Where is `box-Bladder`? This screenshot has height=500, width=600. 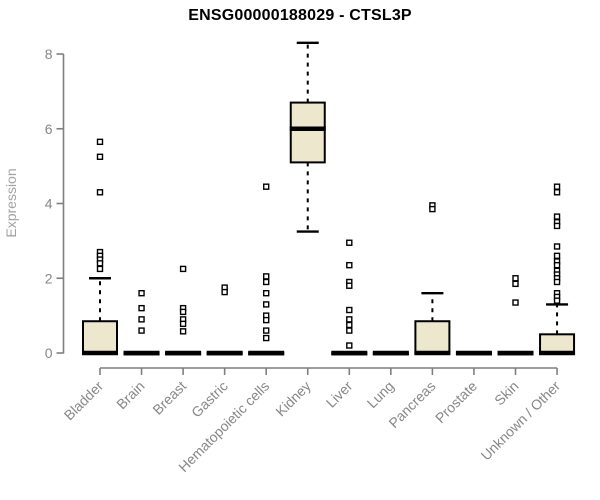 box-Bladder is located at coordinates (100, 337).